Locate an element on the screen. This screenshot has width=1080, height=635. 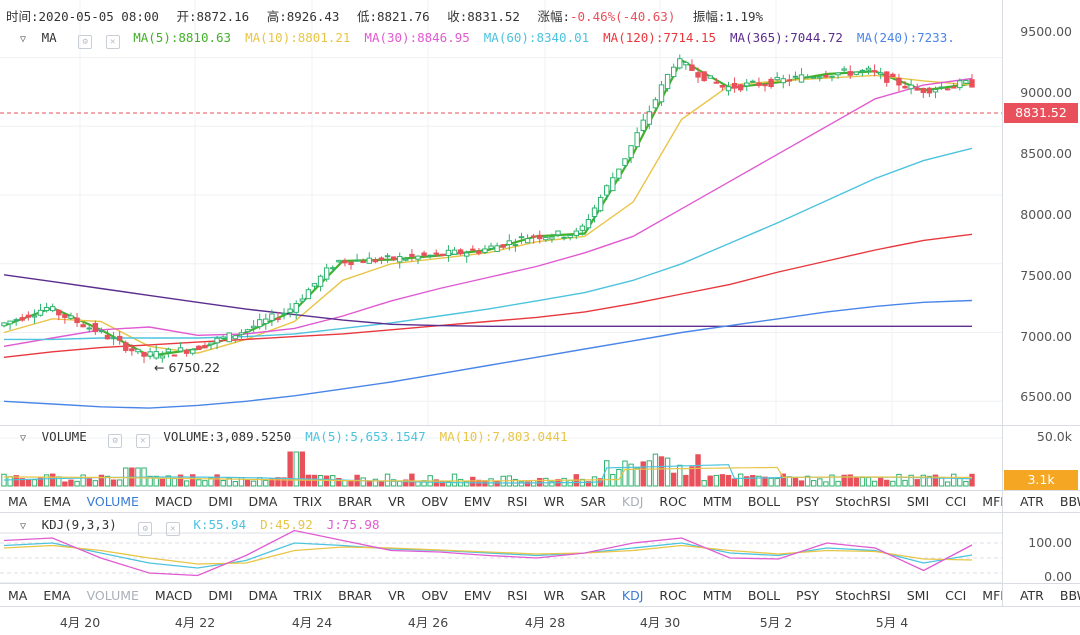
ma-legend-item: MA(60):8340.01 is located at coordinates (536, 37).